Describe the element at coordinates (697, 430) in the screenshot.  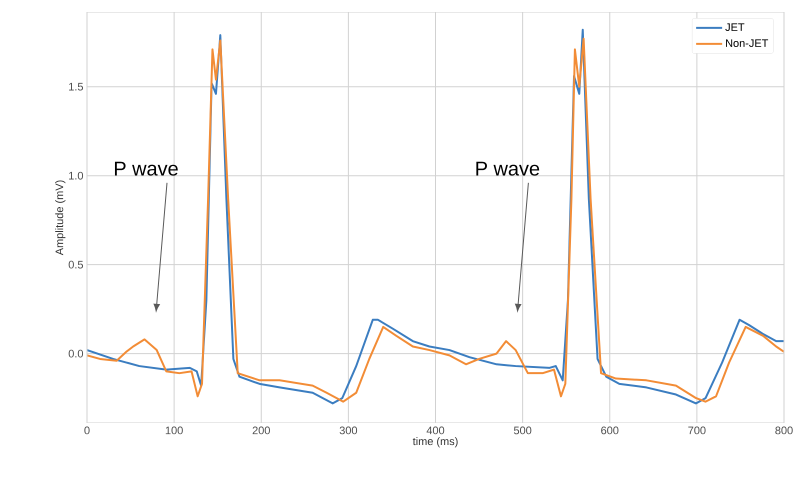
I see `x-tick-label: 700` at that location.